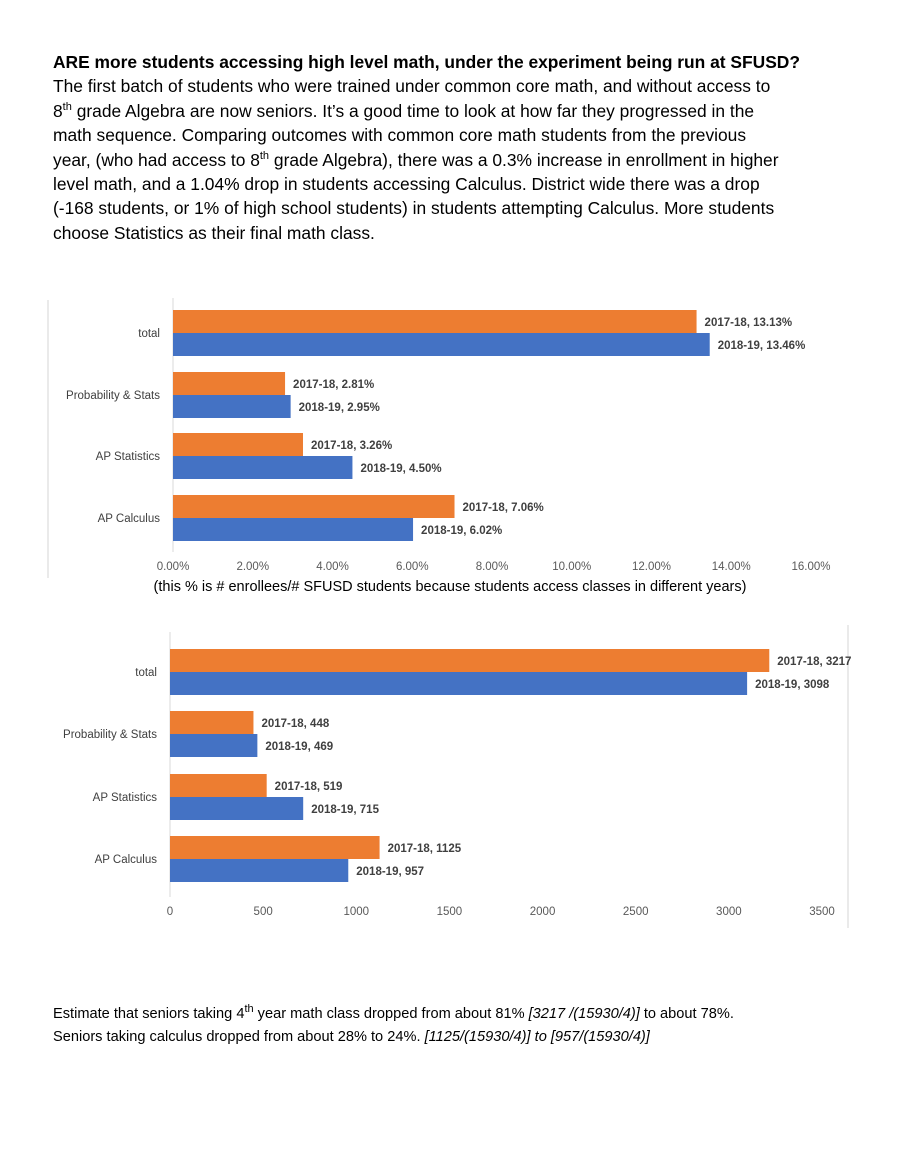 The width and height of the screenshot is (900, 1165). What do you see at coordinates (814, 662) in the screenshot?
I see `data-label: 2017-18, 3217` at bounding box center [814, 662].